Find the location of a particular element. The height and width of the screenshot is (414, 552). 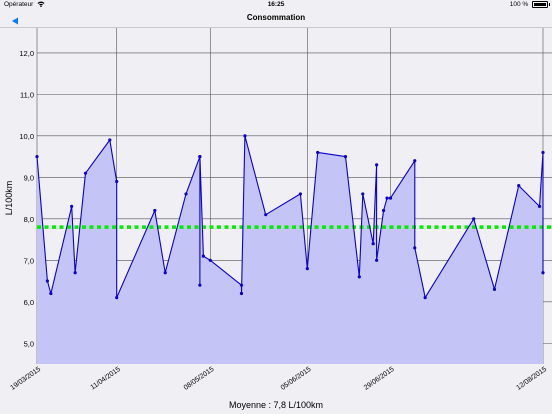

status-bar: Opérateur 16:25 100 % is located at coordinates (276, 5).